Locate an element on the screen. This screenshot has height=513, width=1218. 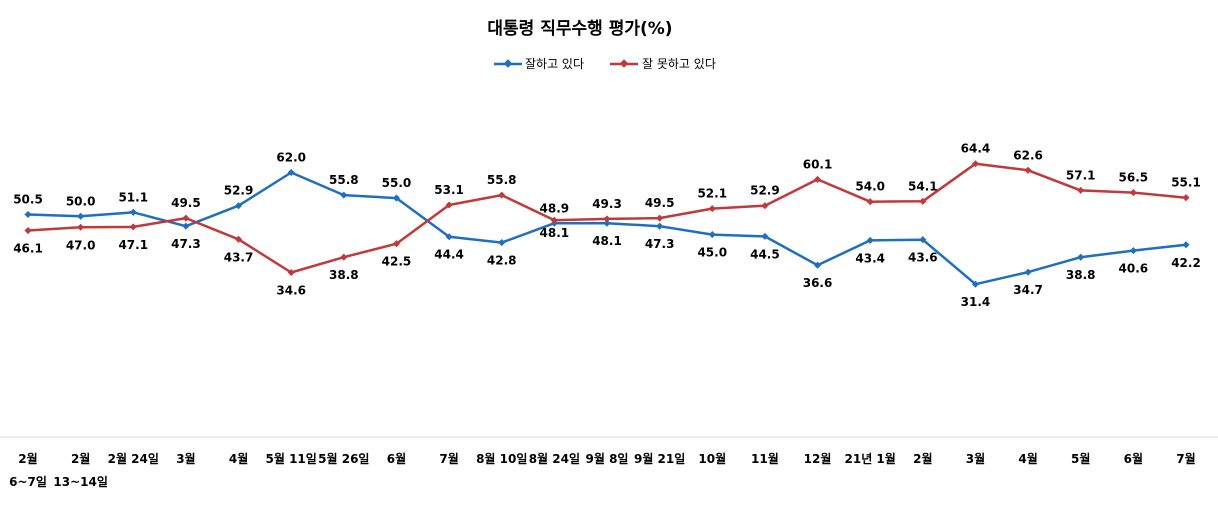
x-tick-label: 2월 24일 is located at coordinates (133, 458).